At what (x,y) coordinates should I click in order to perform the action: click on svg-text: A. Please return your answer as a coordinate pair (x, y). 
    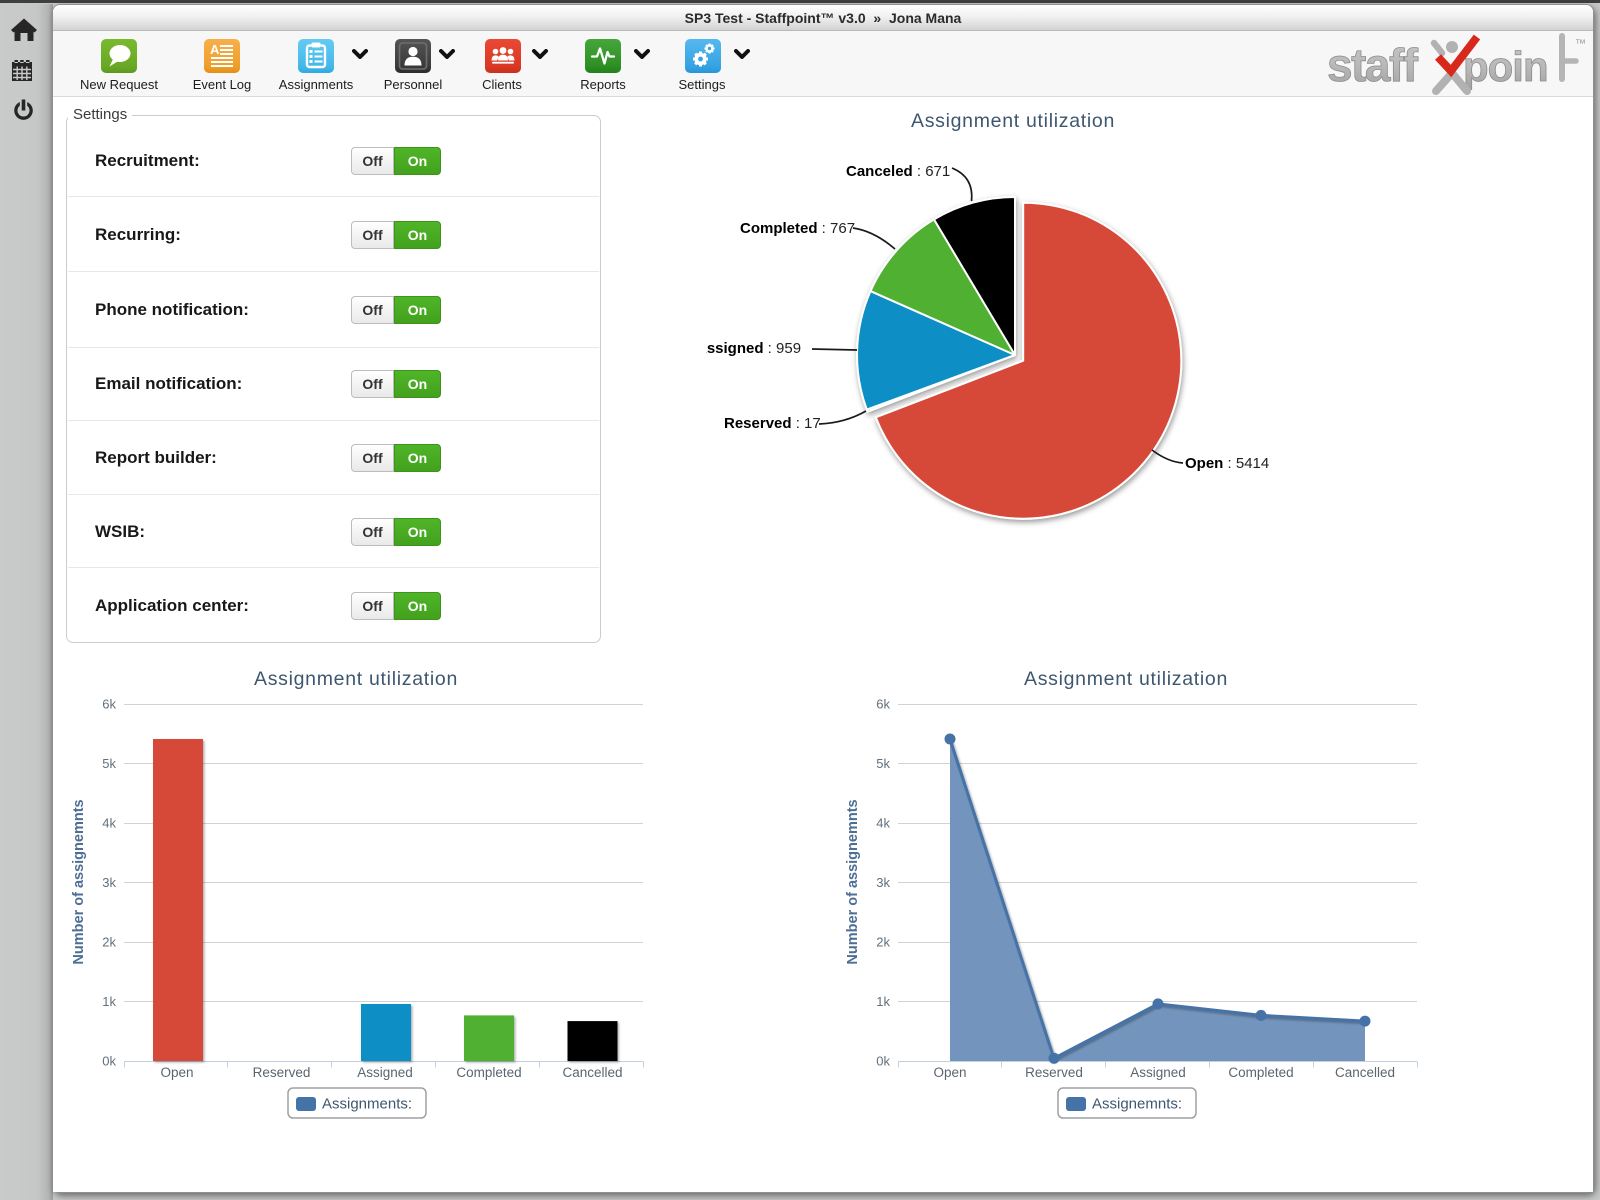
    Looking at the image, I should click on (215, 49).